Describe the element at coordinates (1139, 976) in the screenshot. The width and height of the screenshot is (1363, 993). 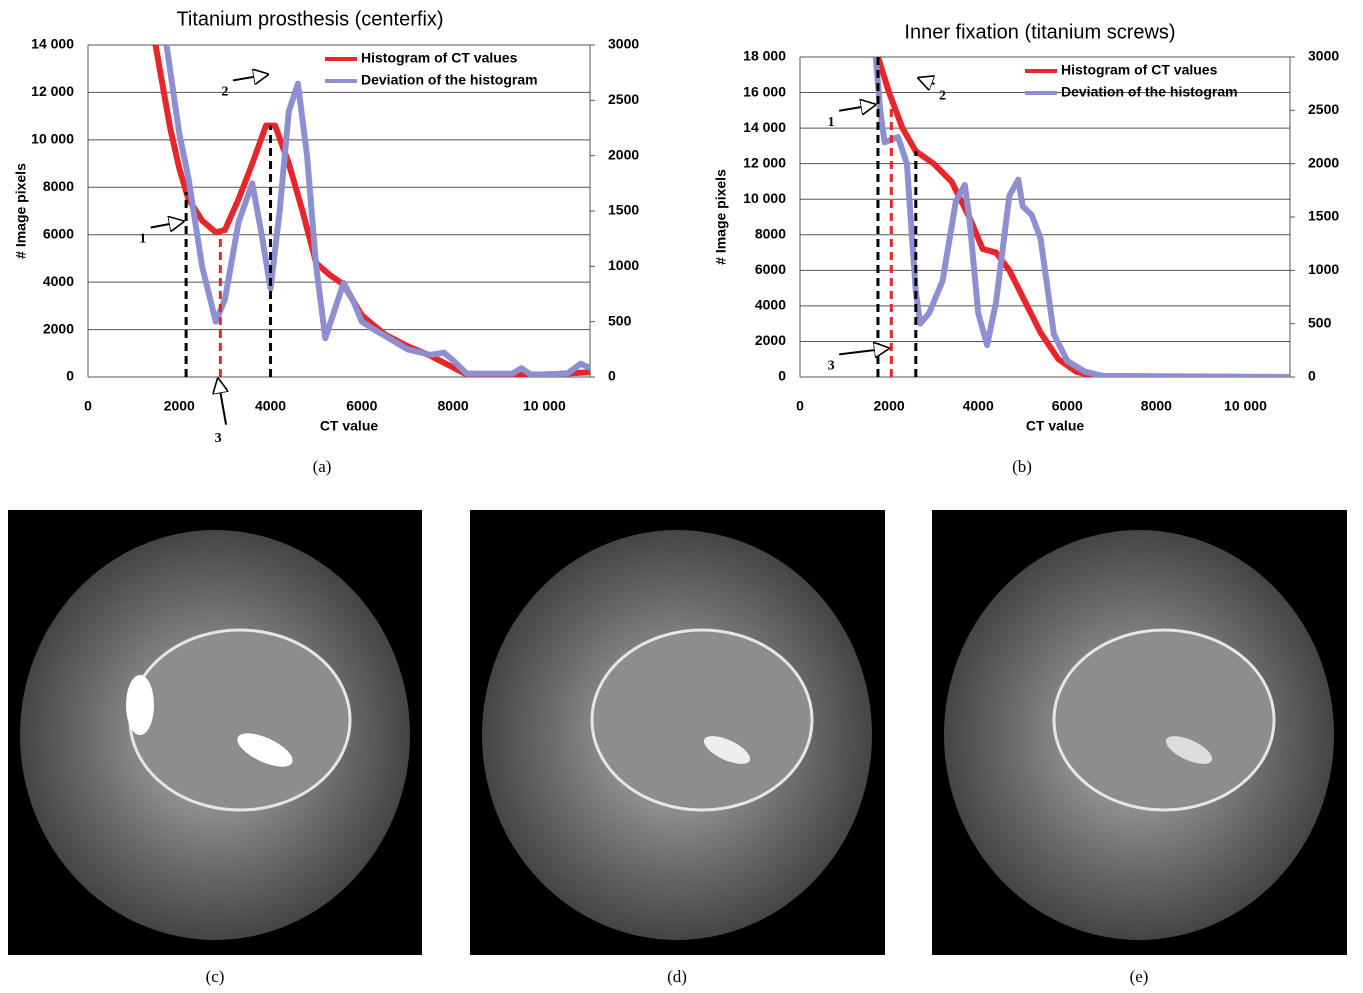
I see `caption: (e)` at that location.